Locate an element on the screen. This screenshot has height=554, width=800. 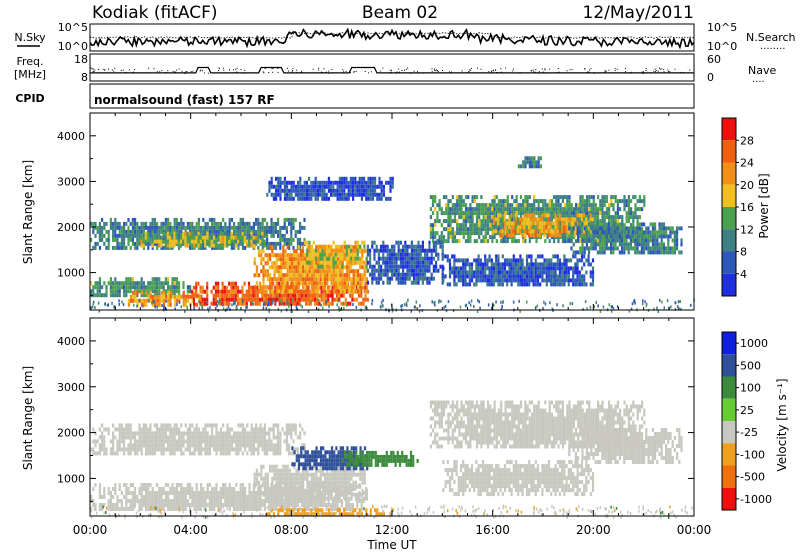
freq-unit-label: [MHz] is located at coordinates (30, 74).